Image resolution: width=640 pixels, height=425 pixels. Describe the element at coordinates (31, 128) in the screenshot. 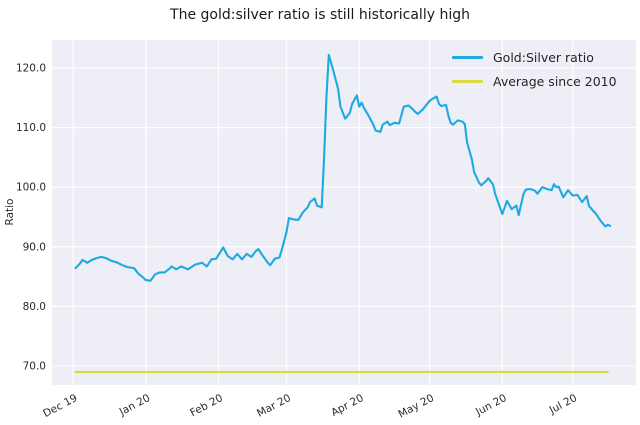

I see `y-tick-label: 110.0` at that location.